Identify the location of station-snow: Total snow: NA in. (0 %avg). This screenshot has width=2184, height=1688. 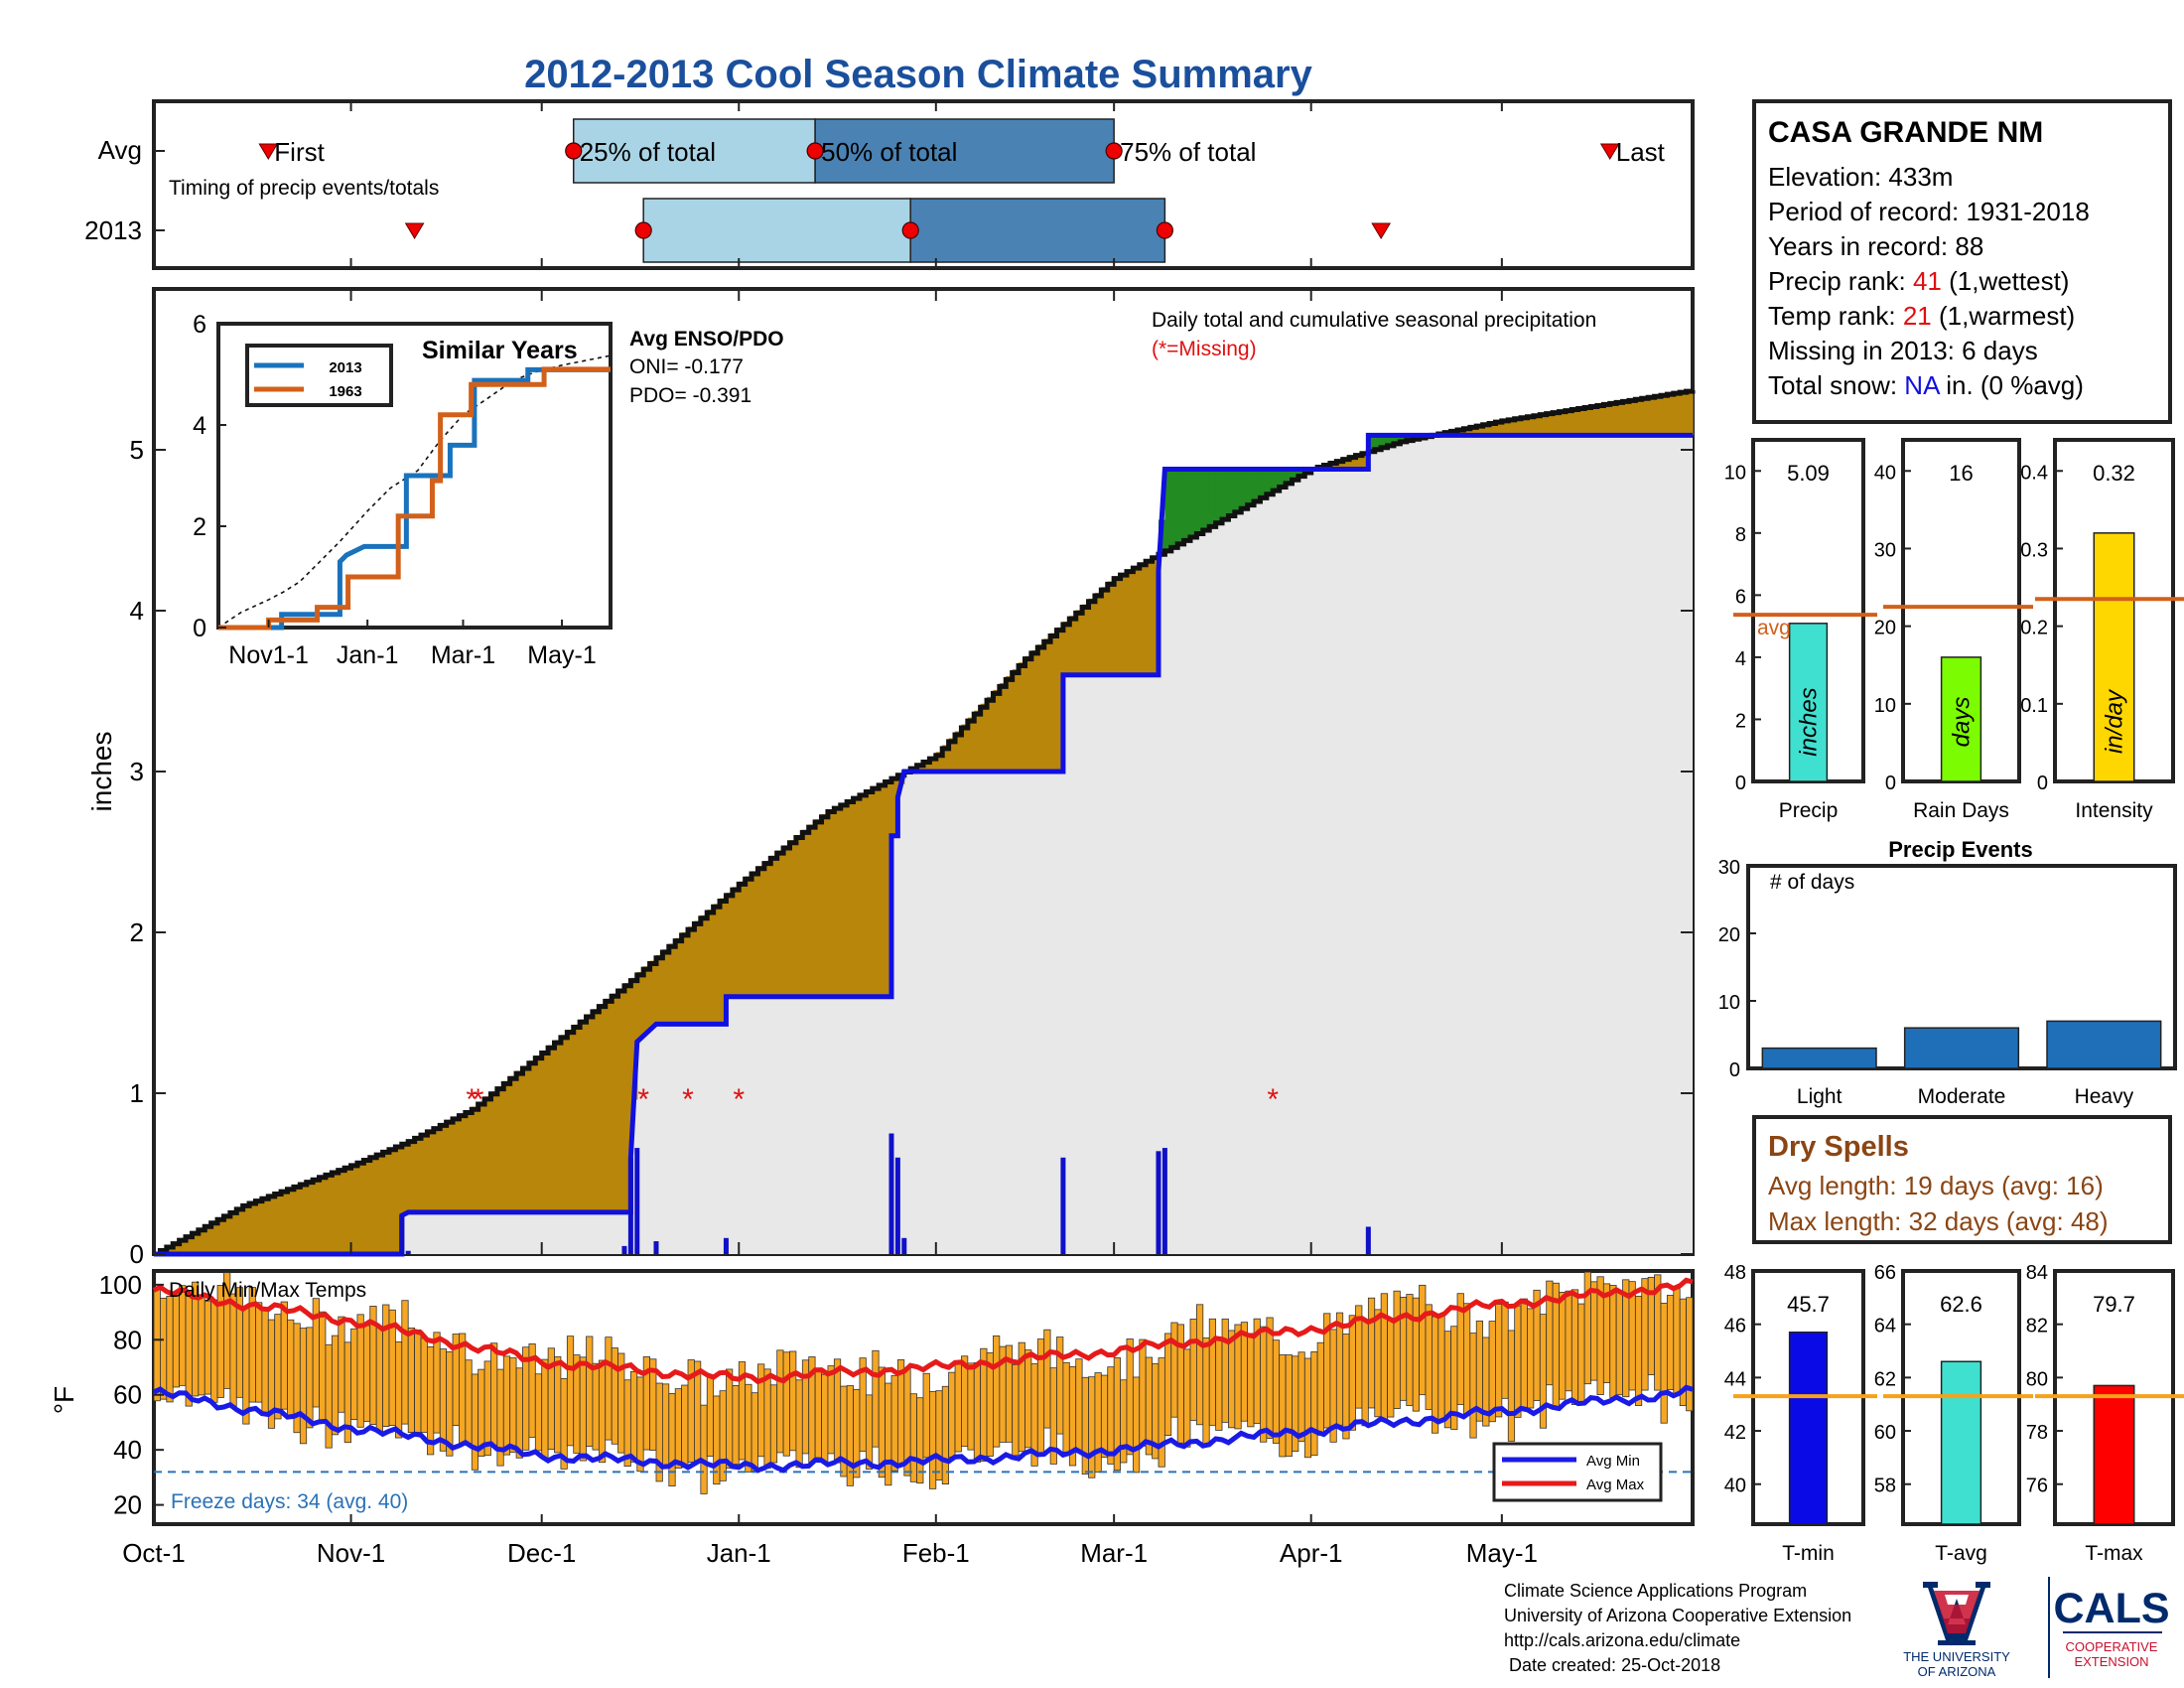
(1926, 385).